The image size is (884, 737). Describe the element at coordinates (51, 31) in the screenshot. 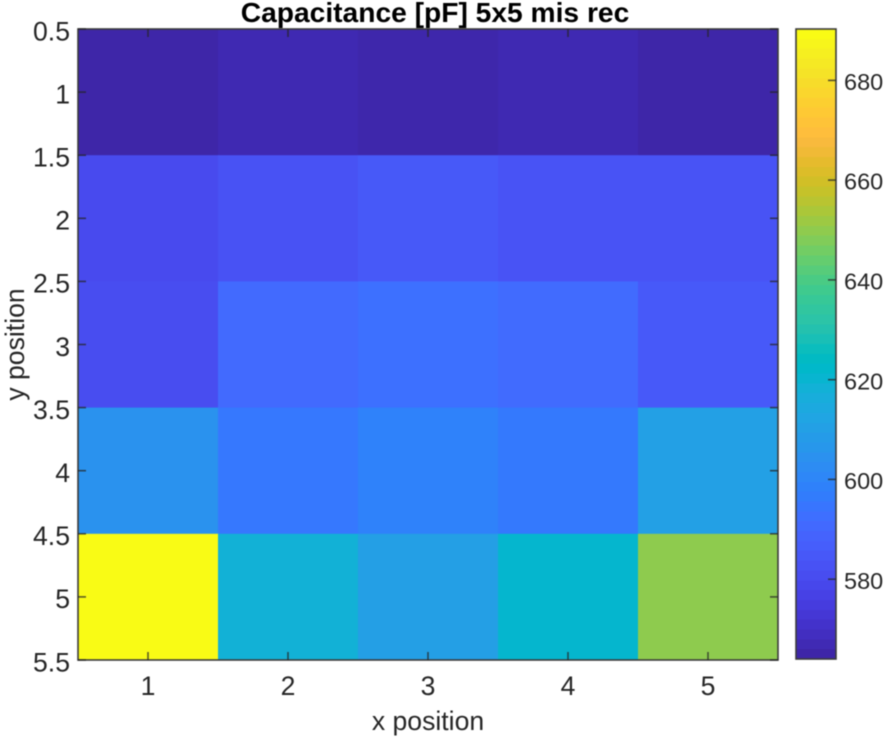

I see `svg-text: 0.5` at that location.